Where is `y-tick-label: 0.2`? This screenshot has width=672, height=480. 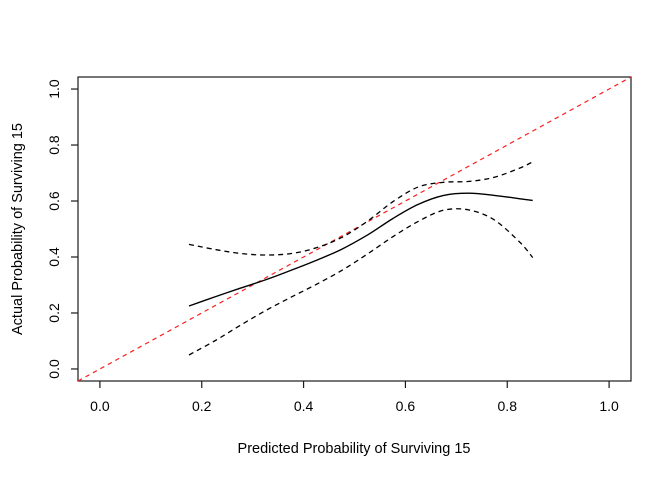 y-tick-label: 0.2 is located at coordinates (54, 313).